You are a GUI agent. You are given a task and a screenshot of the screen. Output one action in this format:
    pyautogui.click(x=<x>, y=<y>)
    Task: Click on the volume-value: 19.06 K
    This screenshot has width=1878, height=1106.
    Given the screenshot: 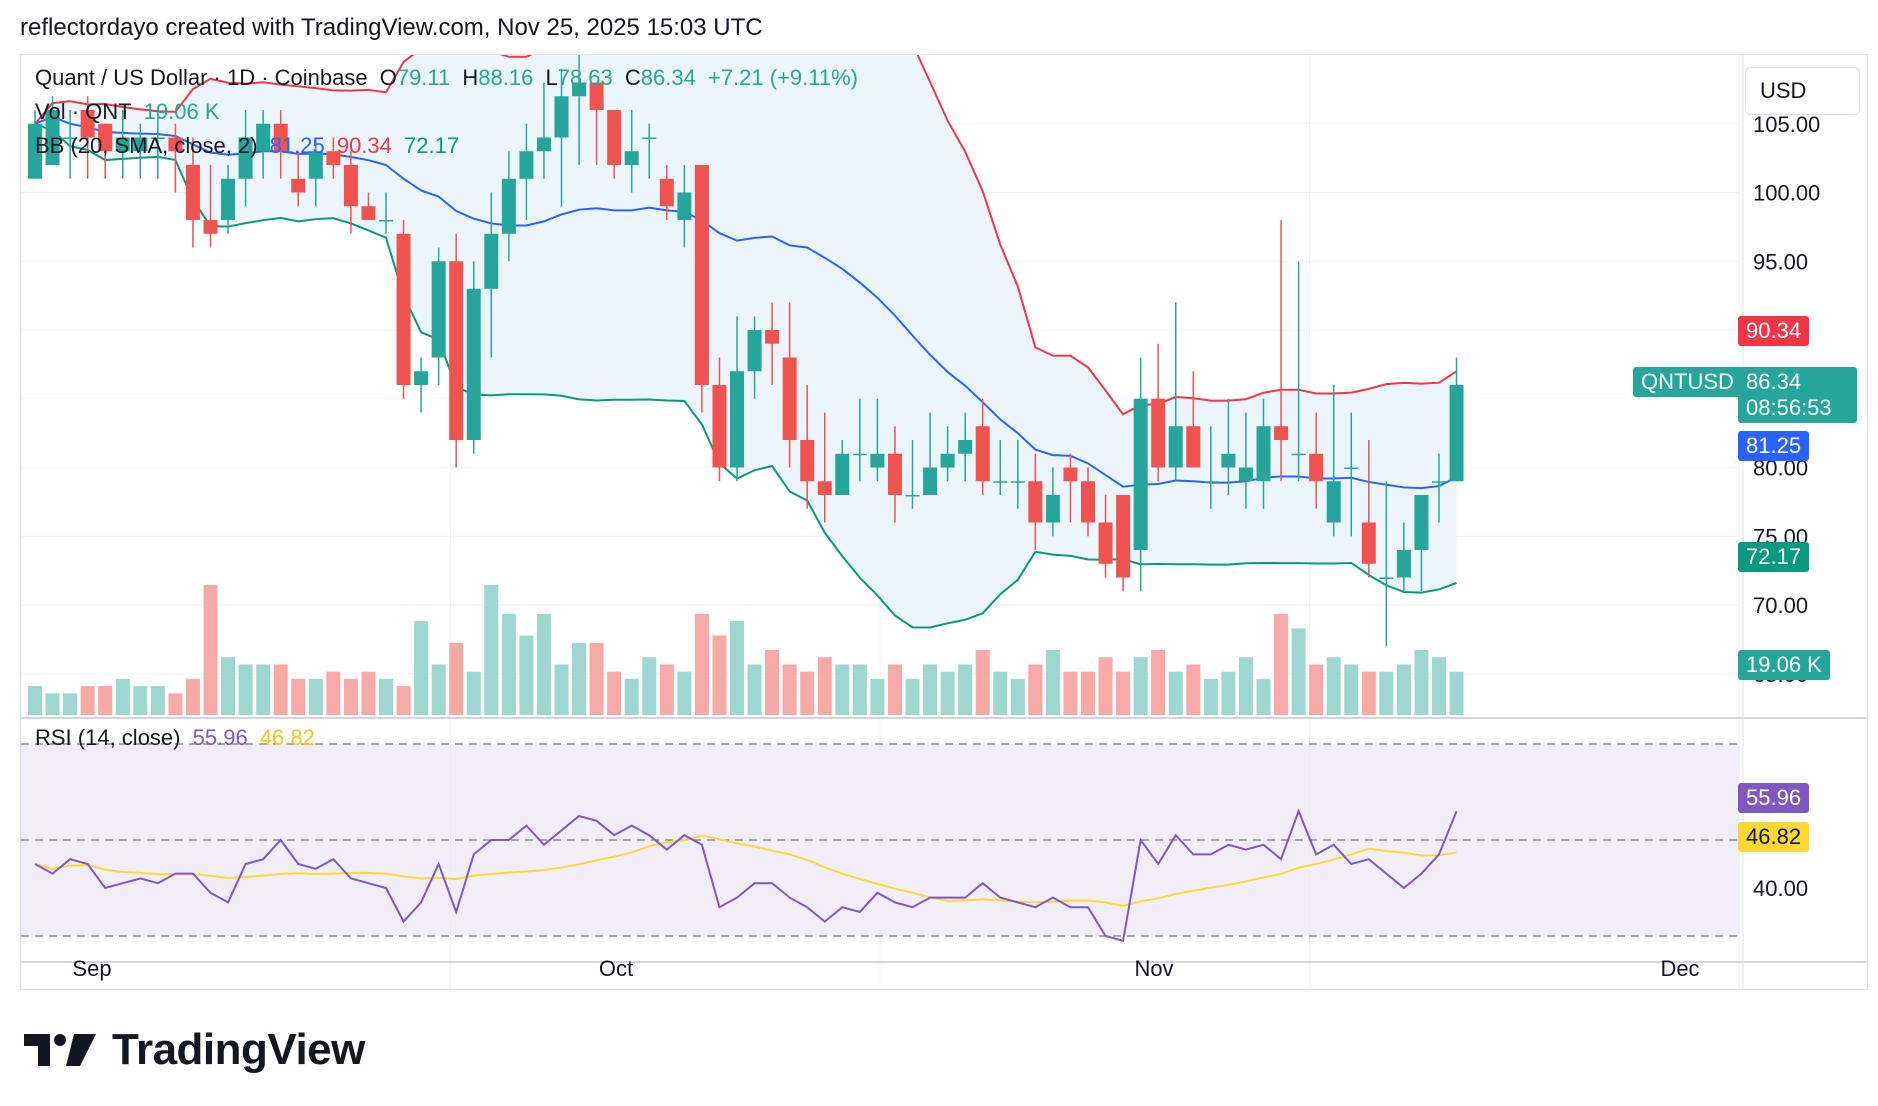 What is the action you would take?
    pyautogui.click(x=181, y=111)
    